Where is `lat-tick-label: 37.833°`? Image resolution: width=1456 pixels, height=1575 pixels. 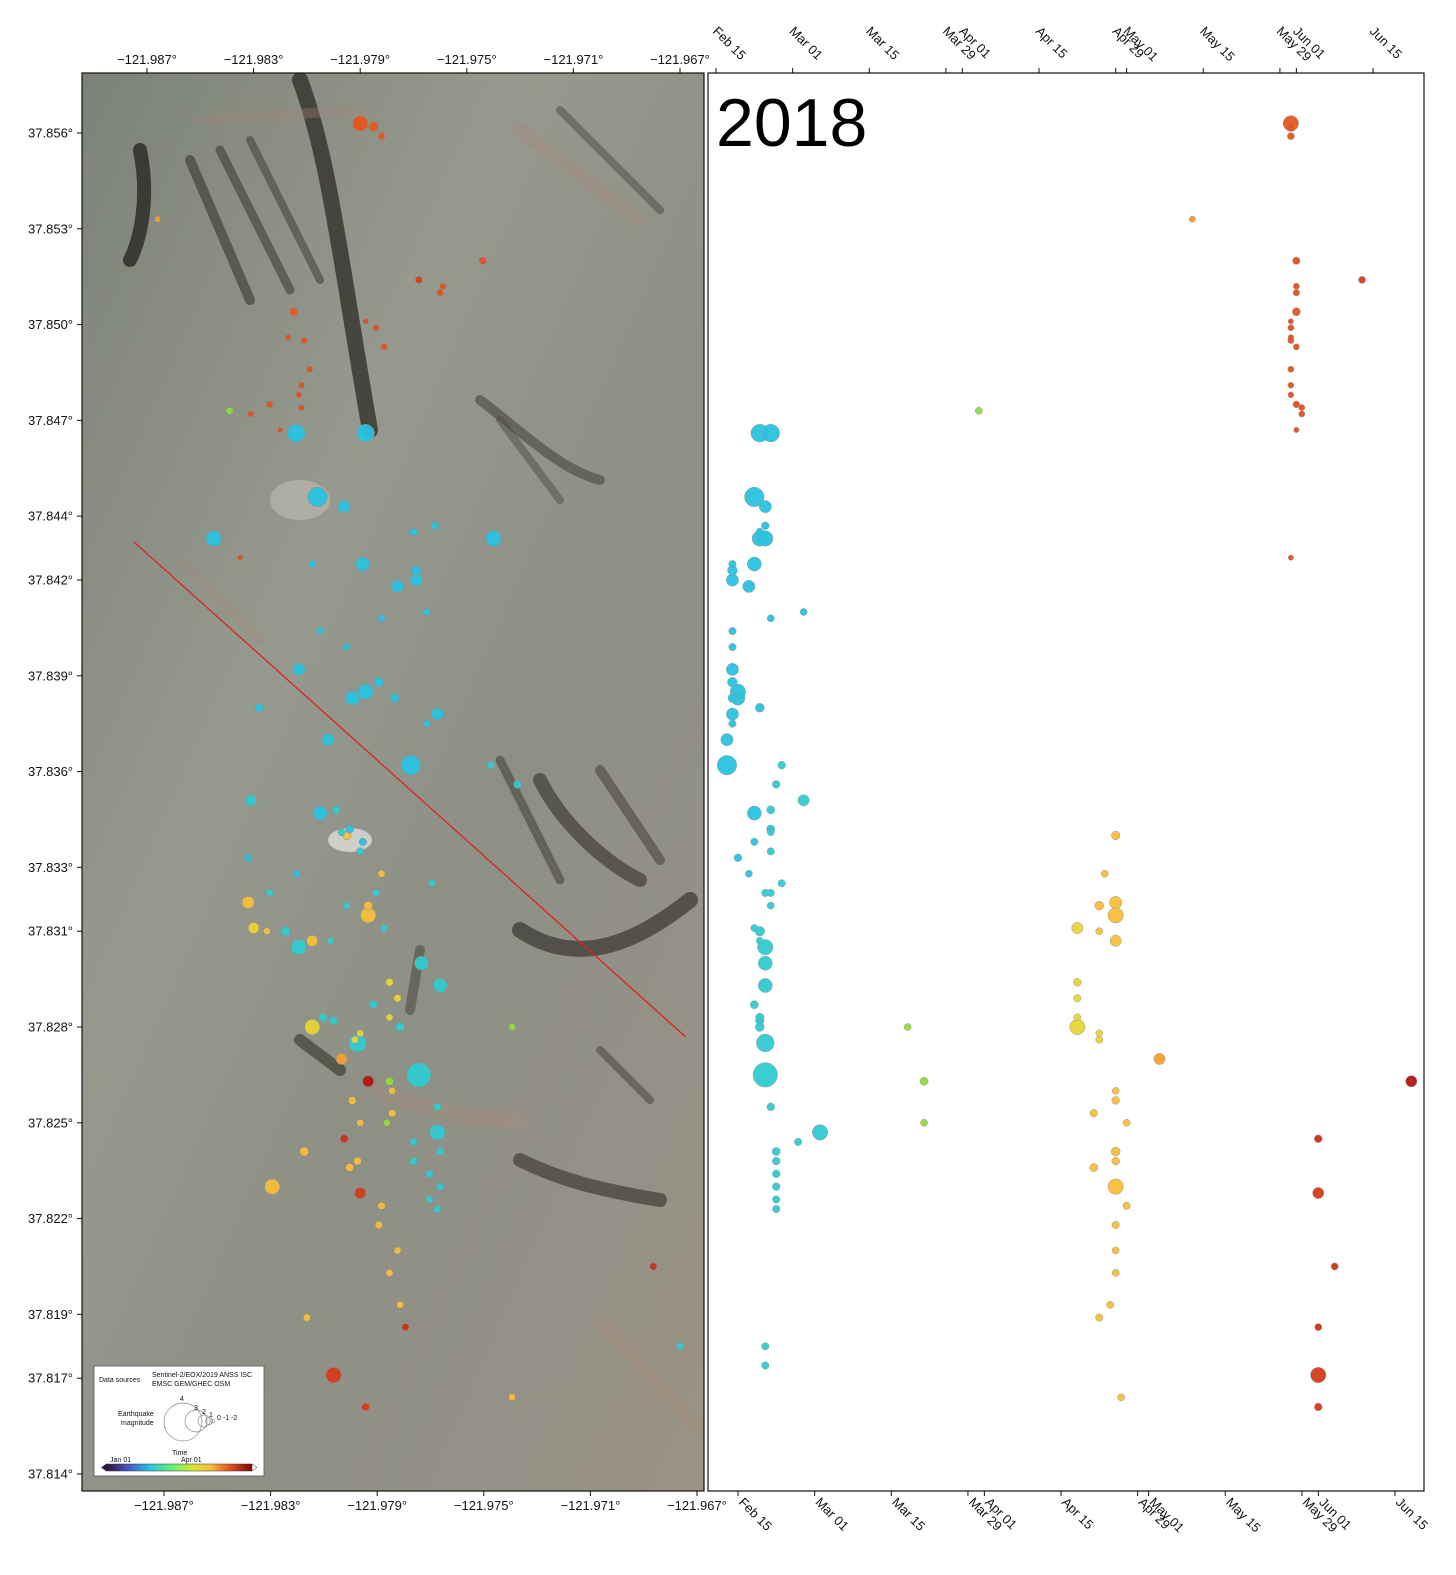 lat-tick-label: 37.833° is located at coordinates (50, 867).